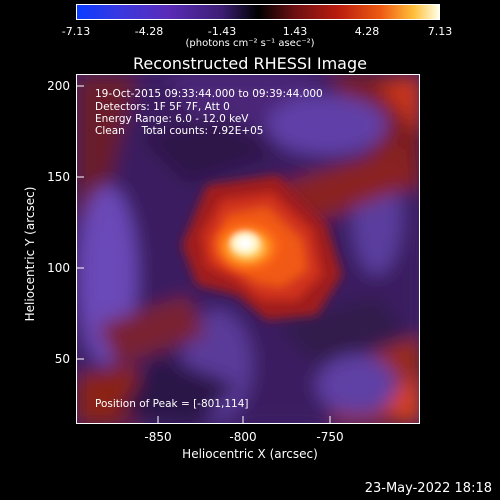 Image resolution: width=500 pixels, height=500 pixels. I want to click on x-tick: -850, so click(158, 437).